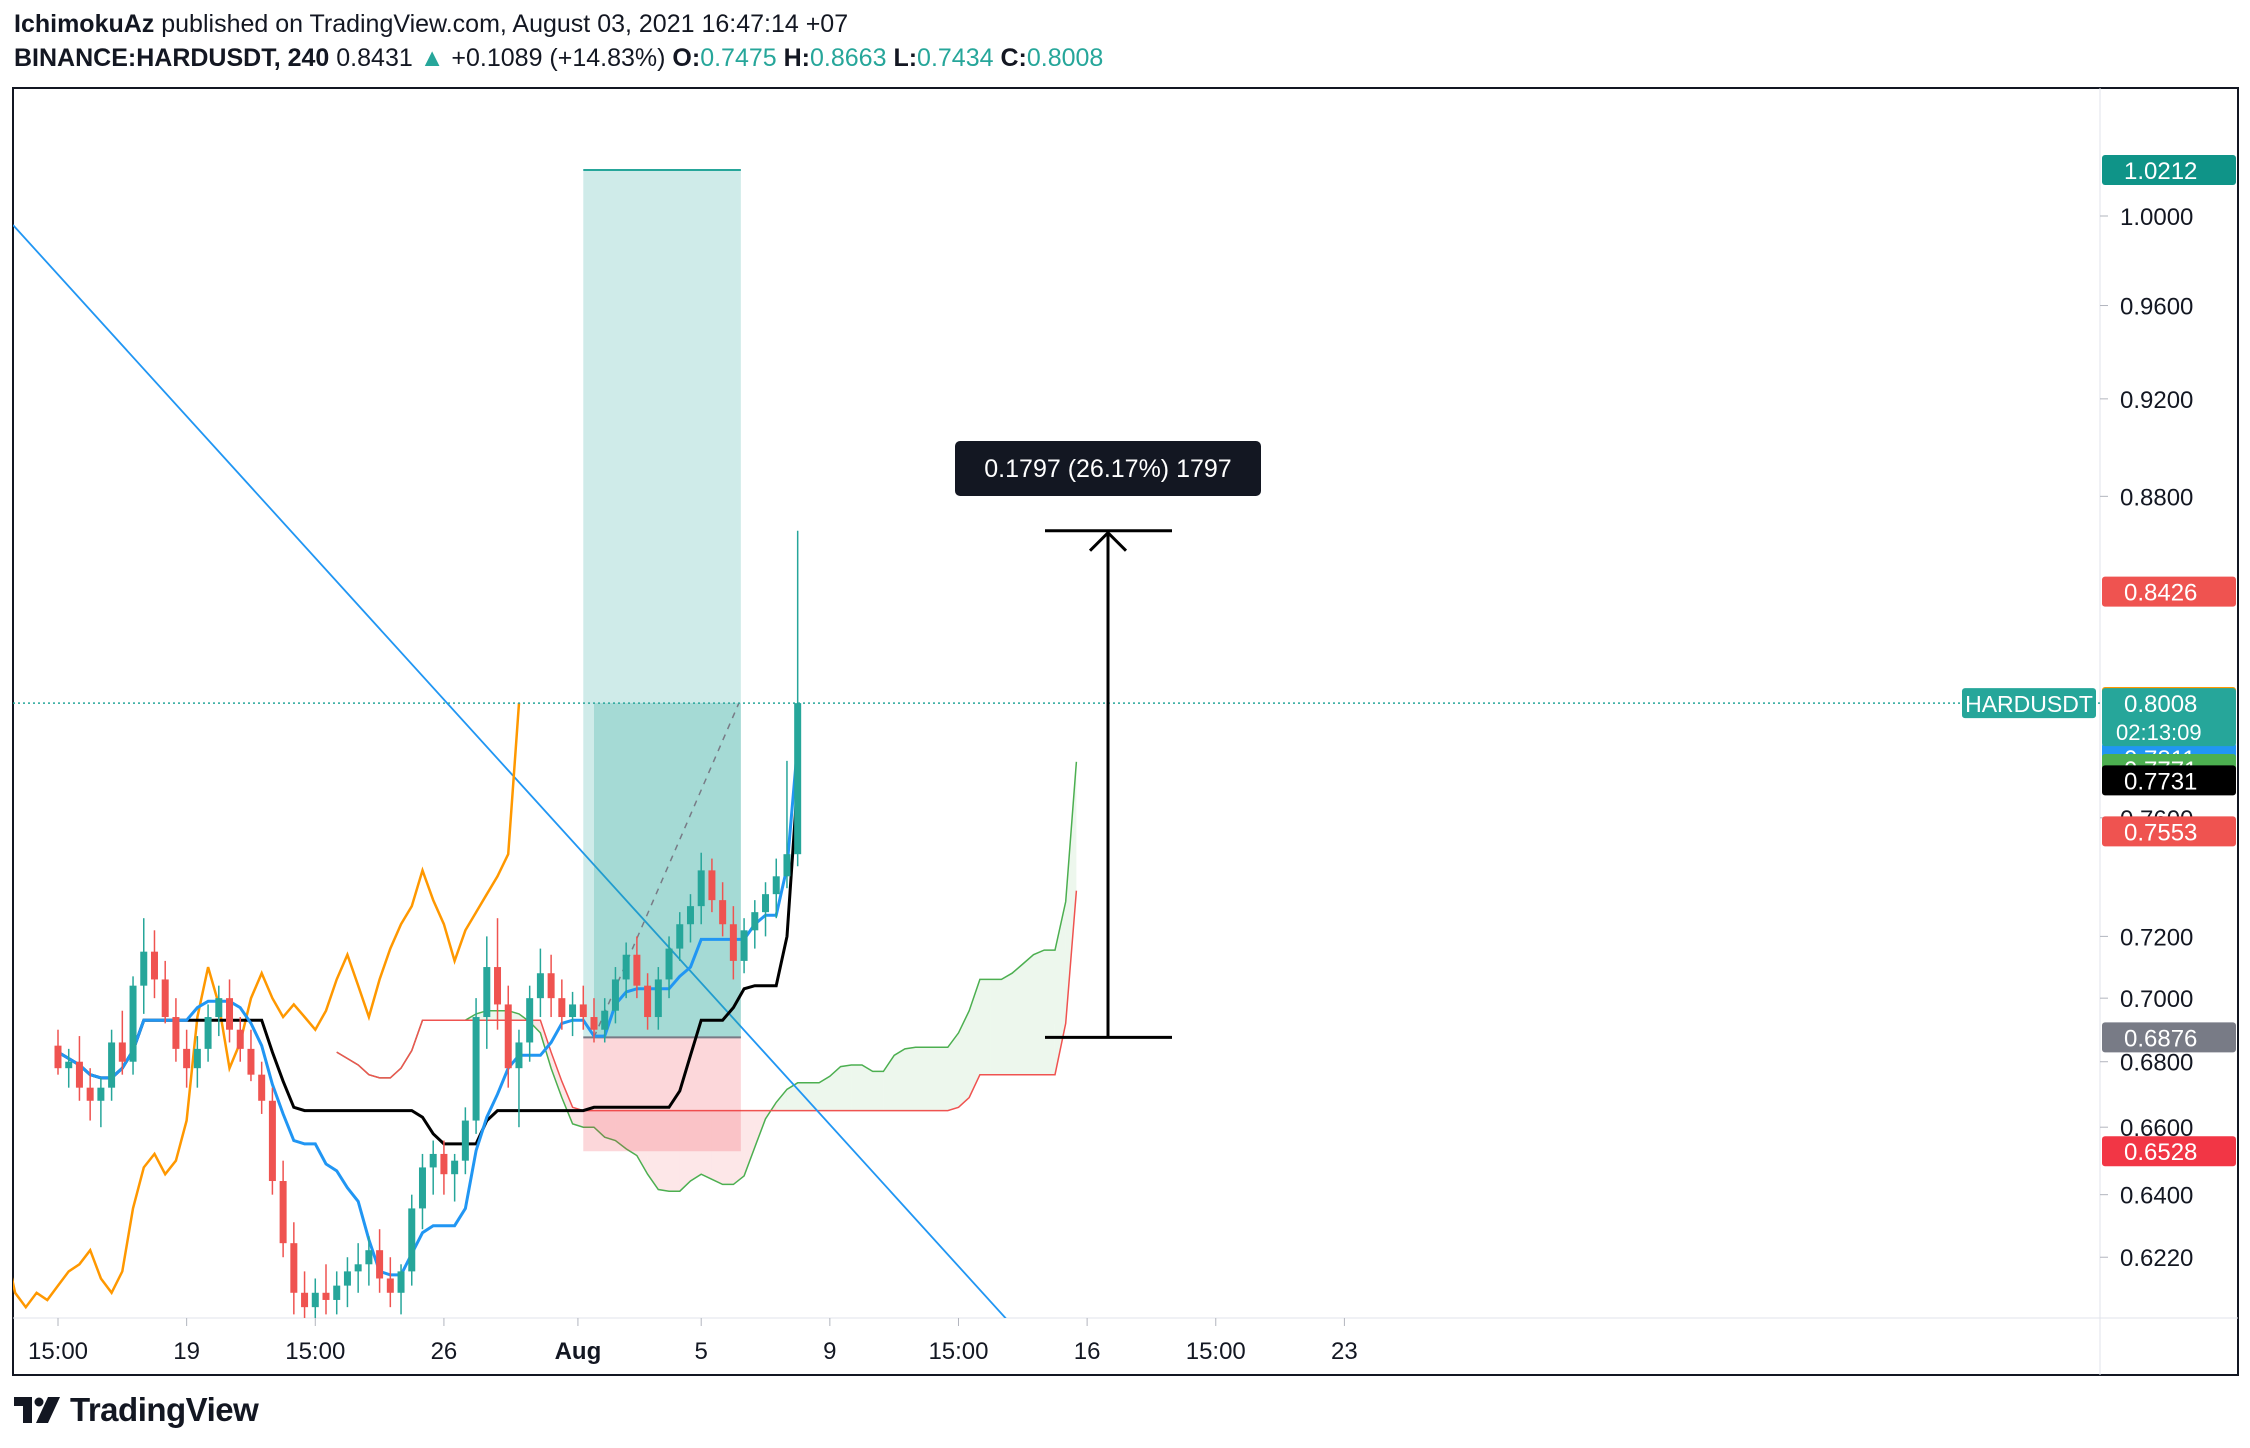  Describe the element at coordinates (1013, 58) in the screenshot. I see `close-label: C:` at that location.